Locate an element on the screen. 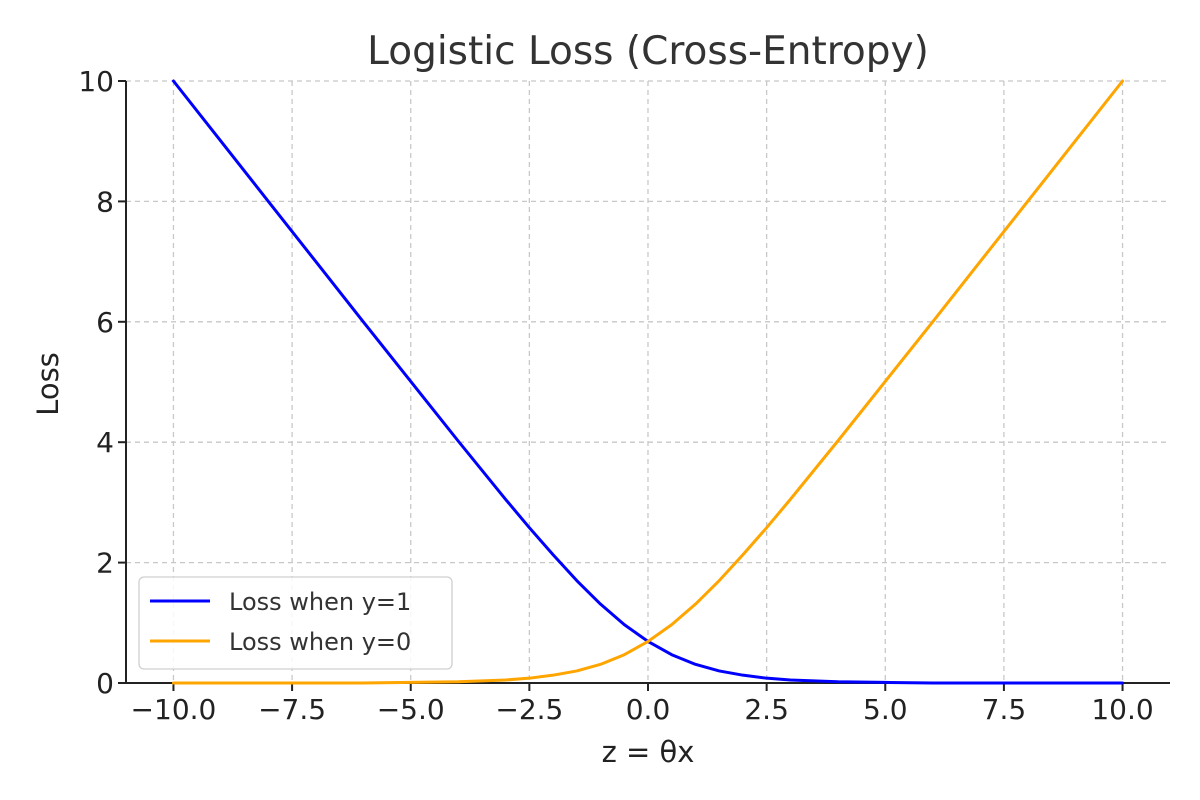  x-tick-label: −5.0 is located at coordinates (411, 709).